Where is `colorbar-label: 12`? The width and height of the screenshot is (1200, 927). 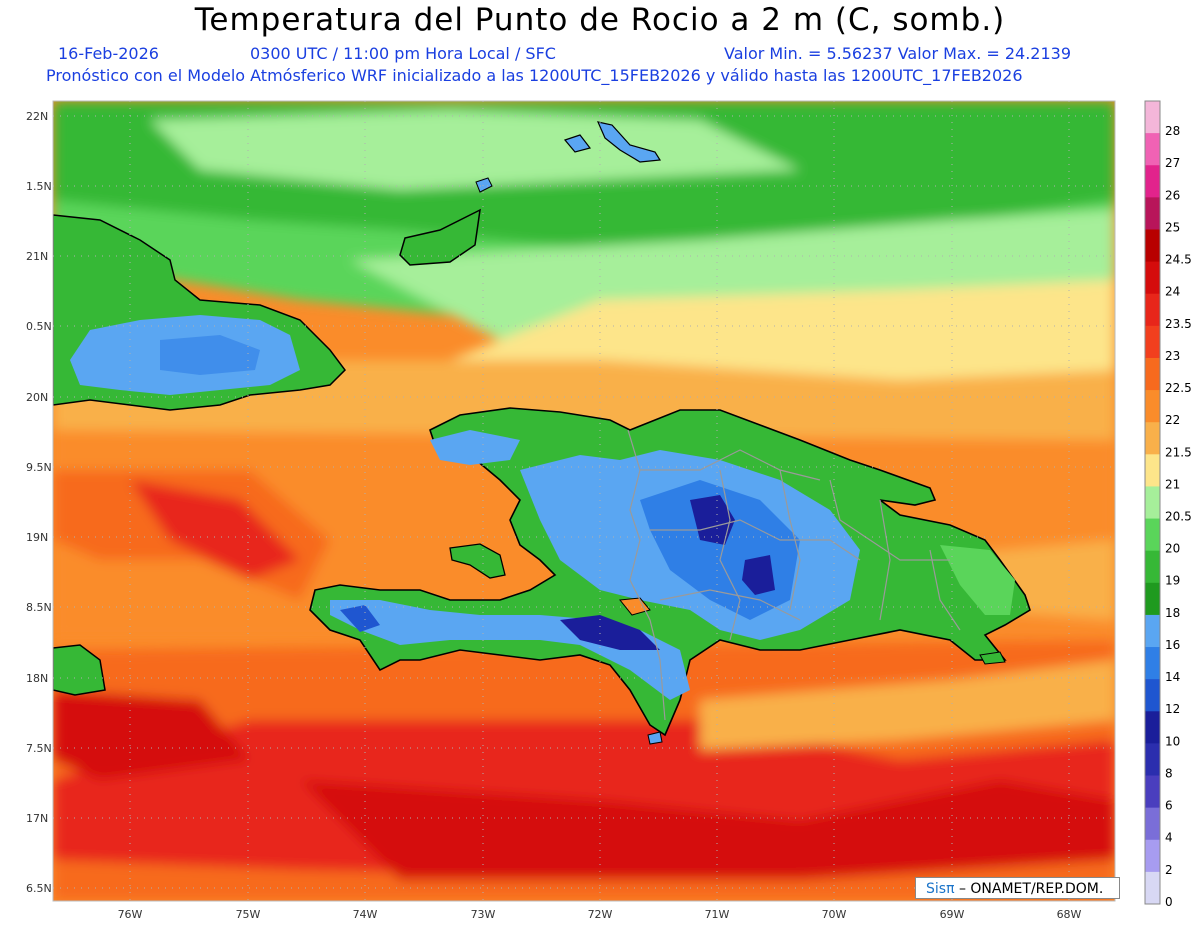
colorbar-label: 12 is located at coordinates (1172, 709).